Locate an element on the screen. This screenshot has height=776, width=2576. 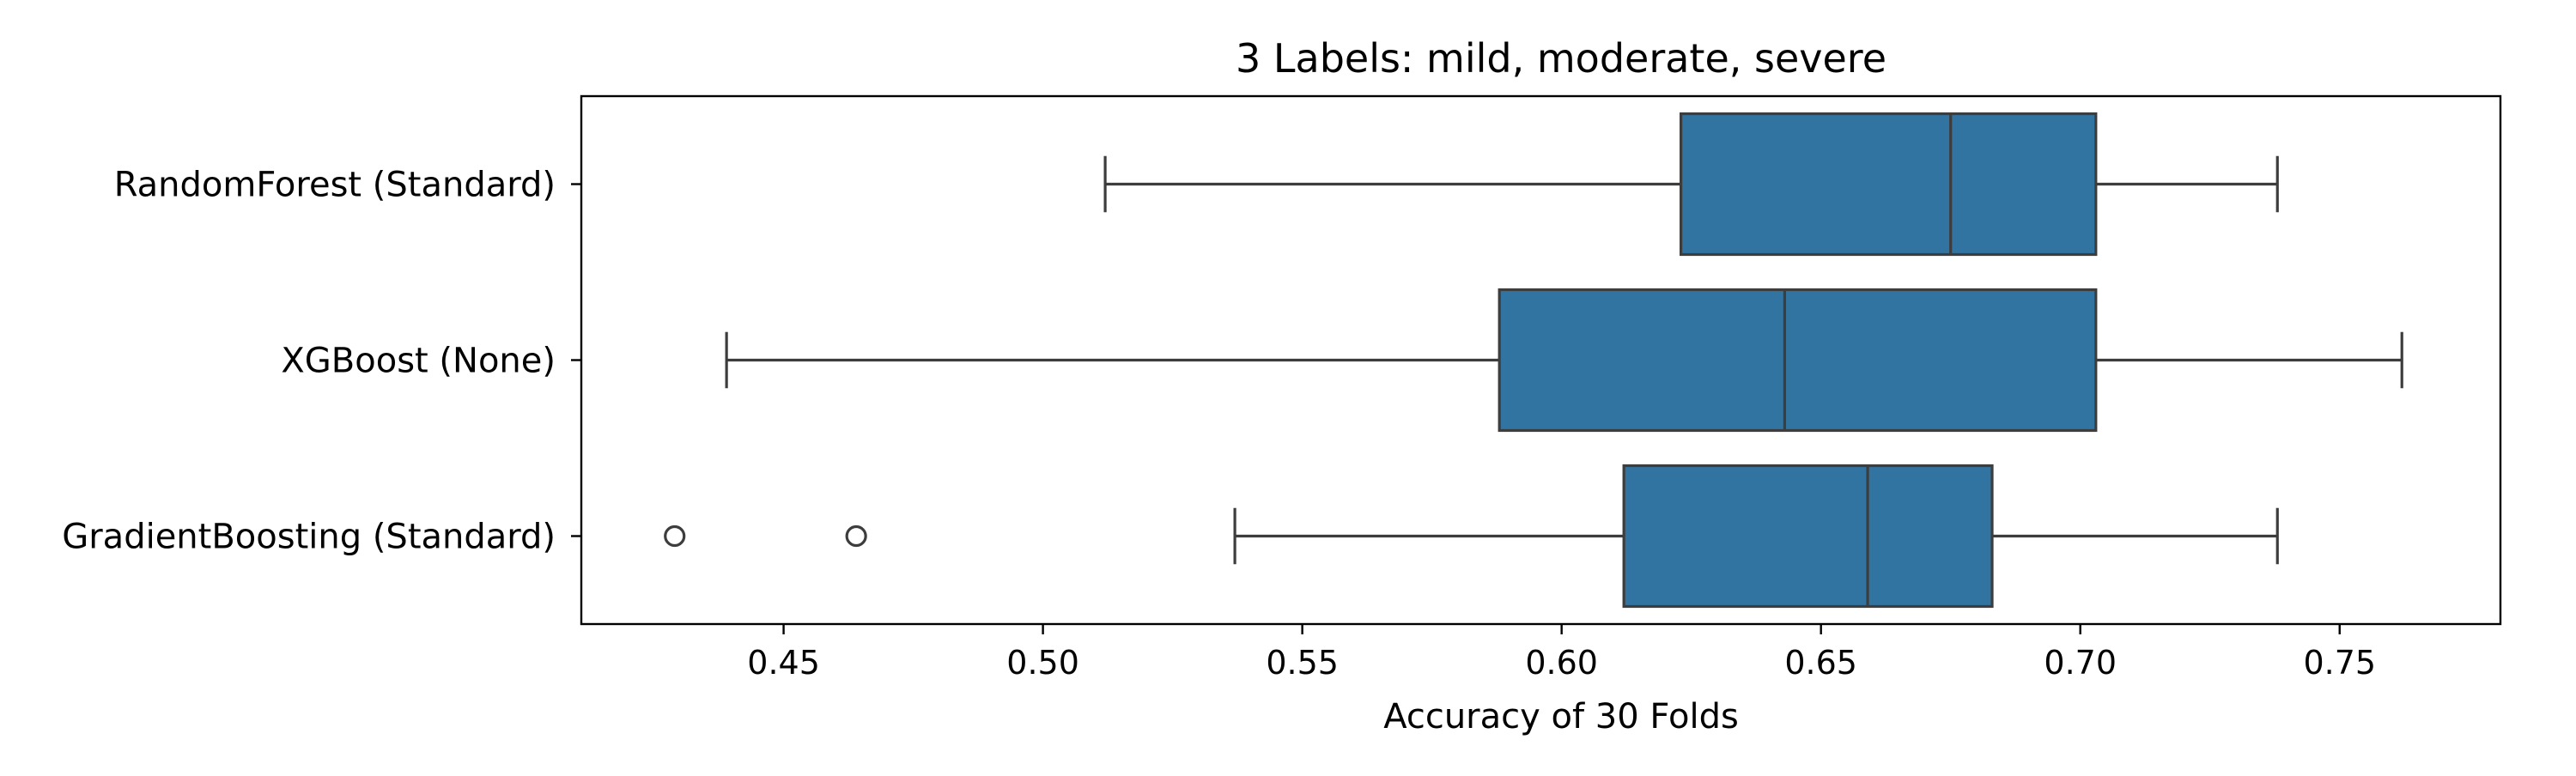
category-label: GradientBoosting (Standard) is located at coordinates (309, 537).